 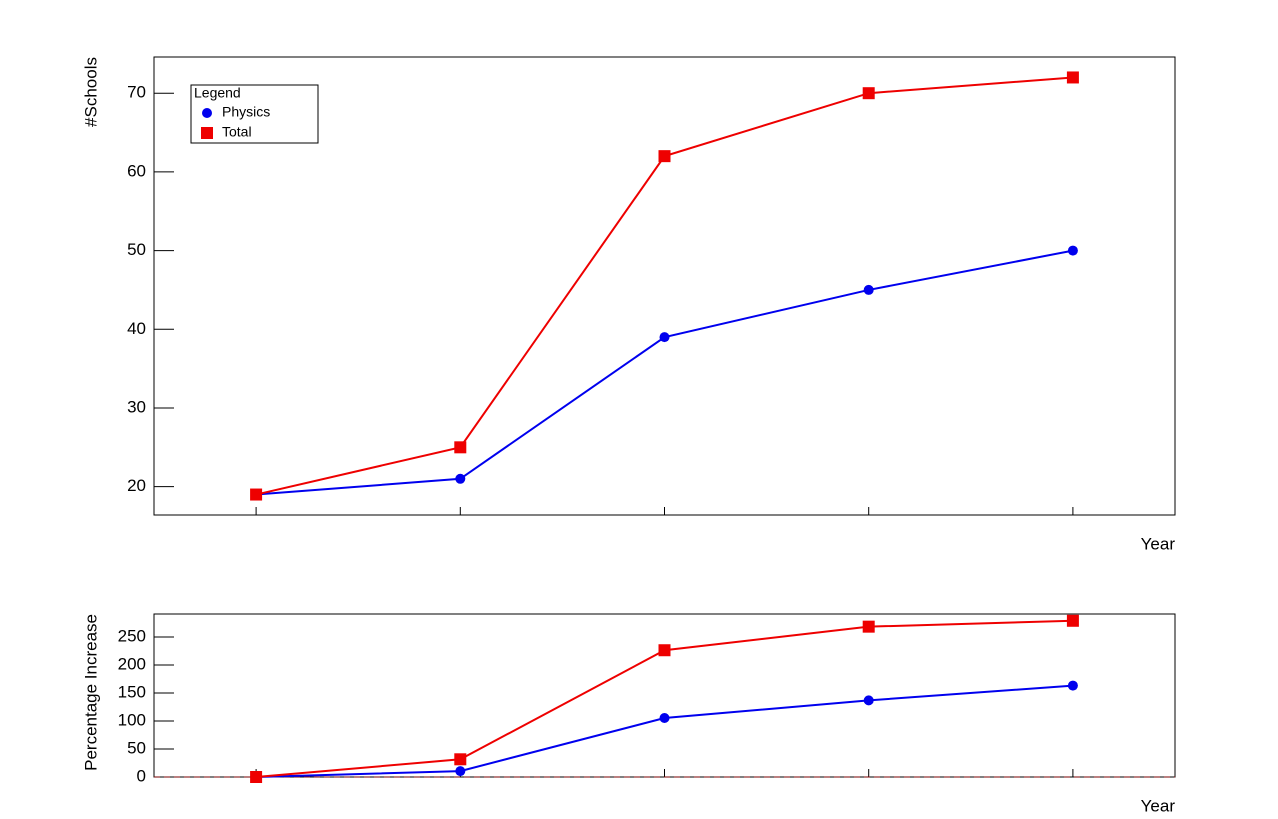 I want to click on y-tick-label: 200, so click(x=132, y=663).